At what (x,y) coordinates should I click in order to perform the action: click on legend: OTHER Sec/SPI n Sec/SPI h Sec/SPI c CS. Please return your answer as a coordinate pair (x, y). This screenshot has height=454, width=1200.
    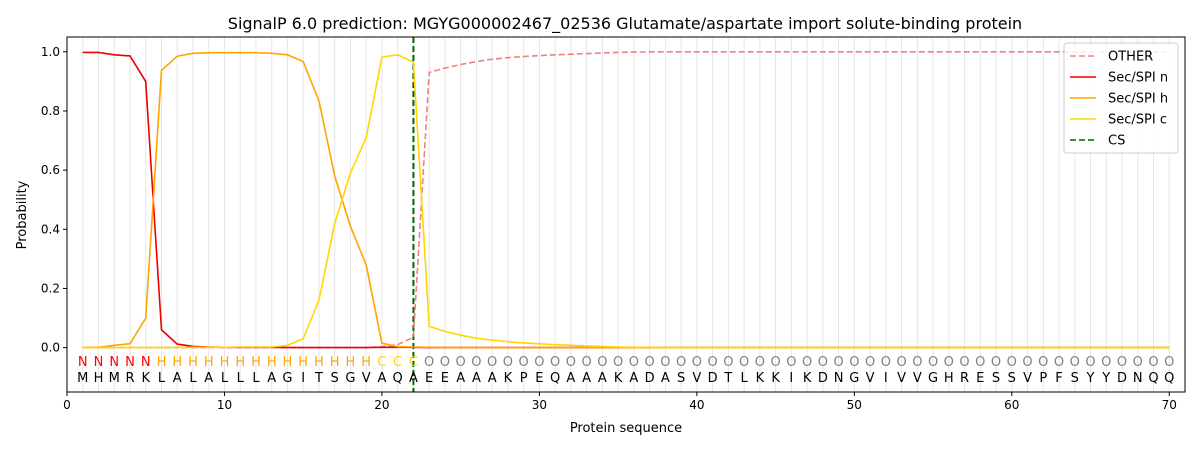
    Looking at the image, I should click on (1121, 98).